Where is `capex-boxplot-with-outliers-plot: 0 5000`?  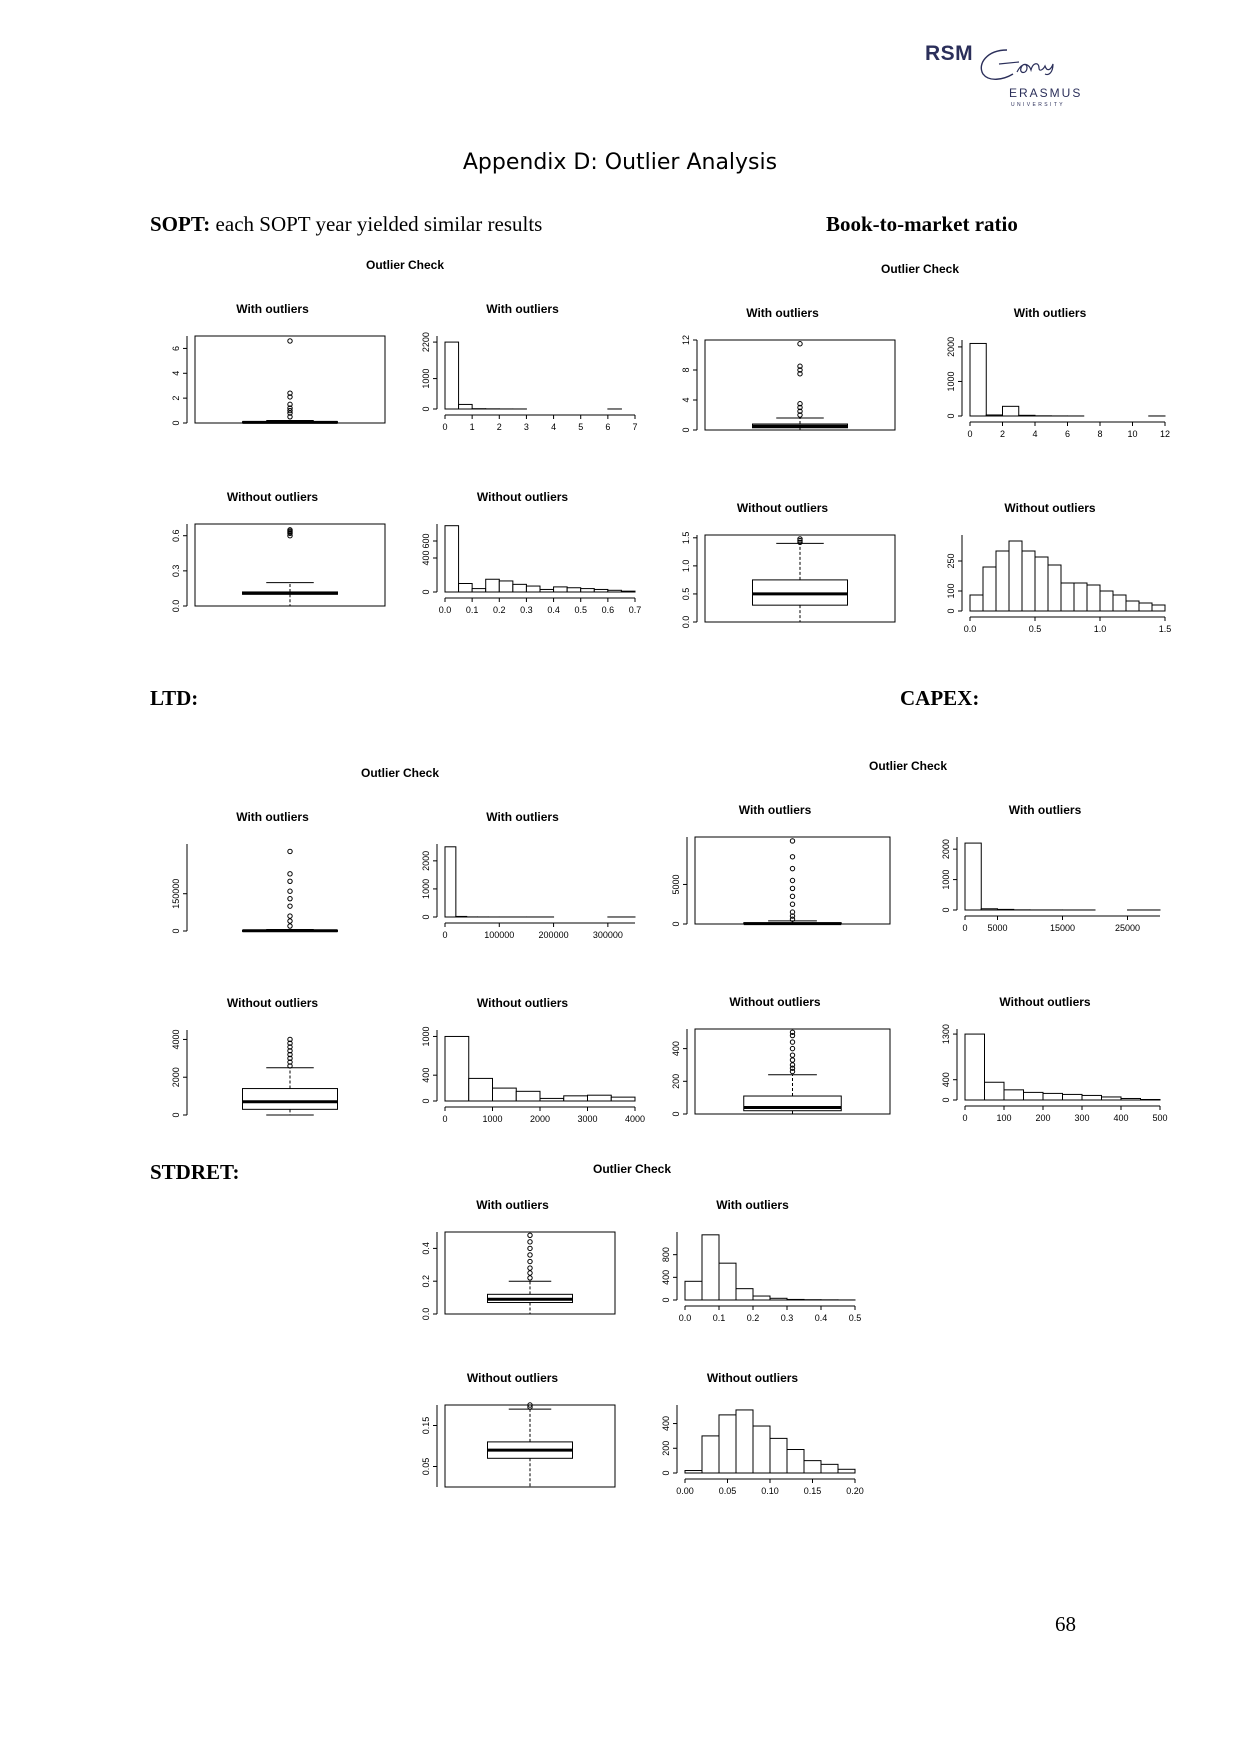
capex-boxplot-with-outliers-plot: 0 5000 is located at coordinates (781, 881).